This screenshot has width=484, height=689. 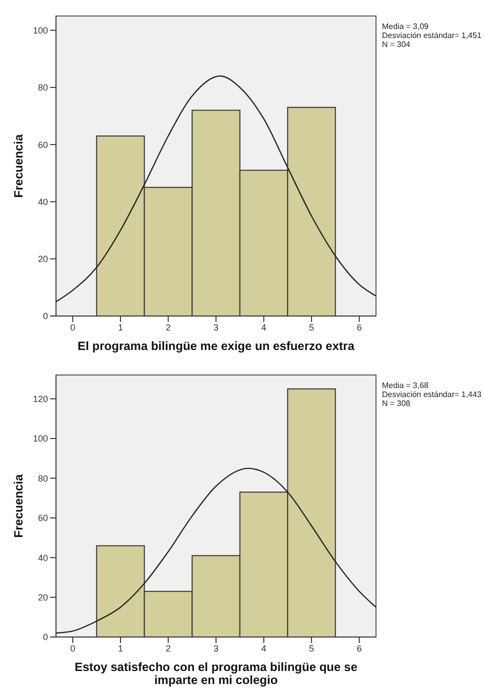 What do you see at coordinates (432, 35) in the screenshot?
I see `text: Desviación estándar= 1,451` at bounding box center [432, 35].